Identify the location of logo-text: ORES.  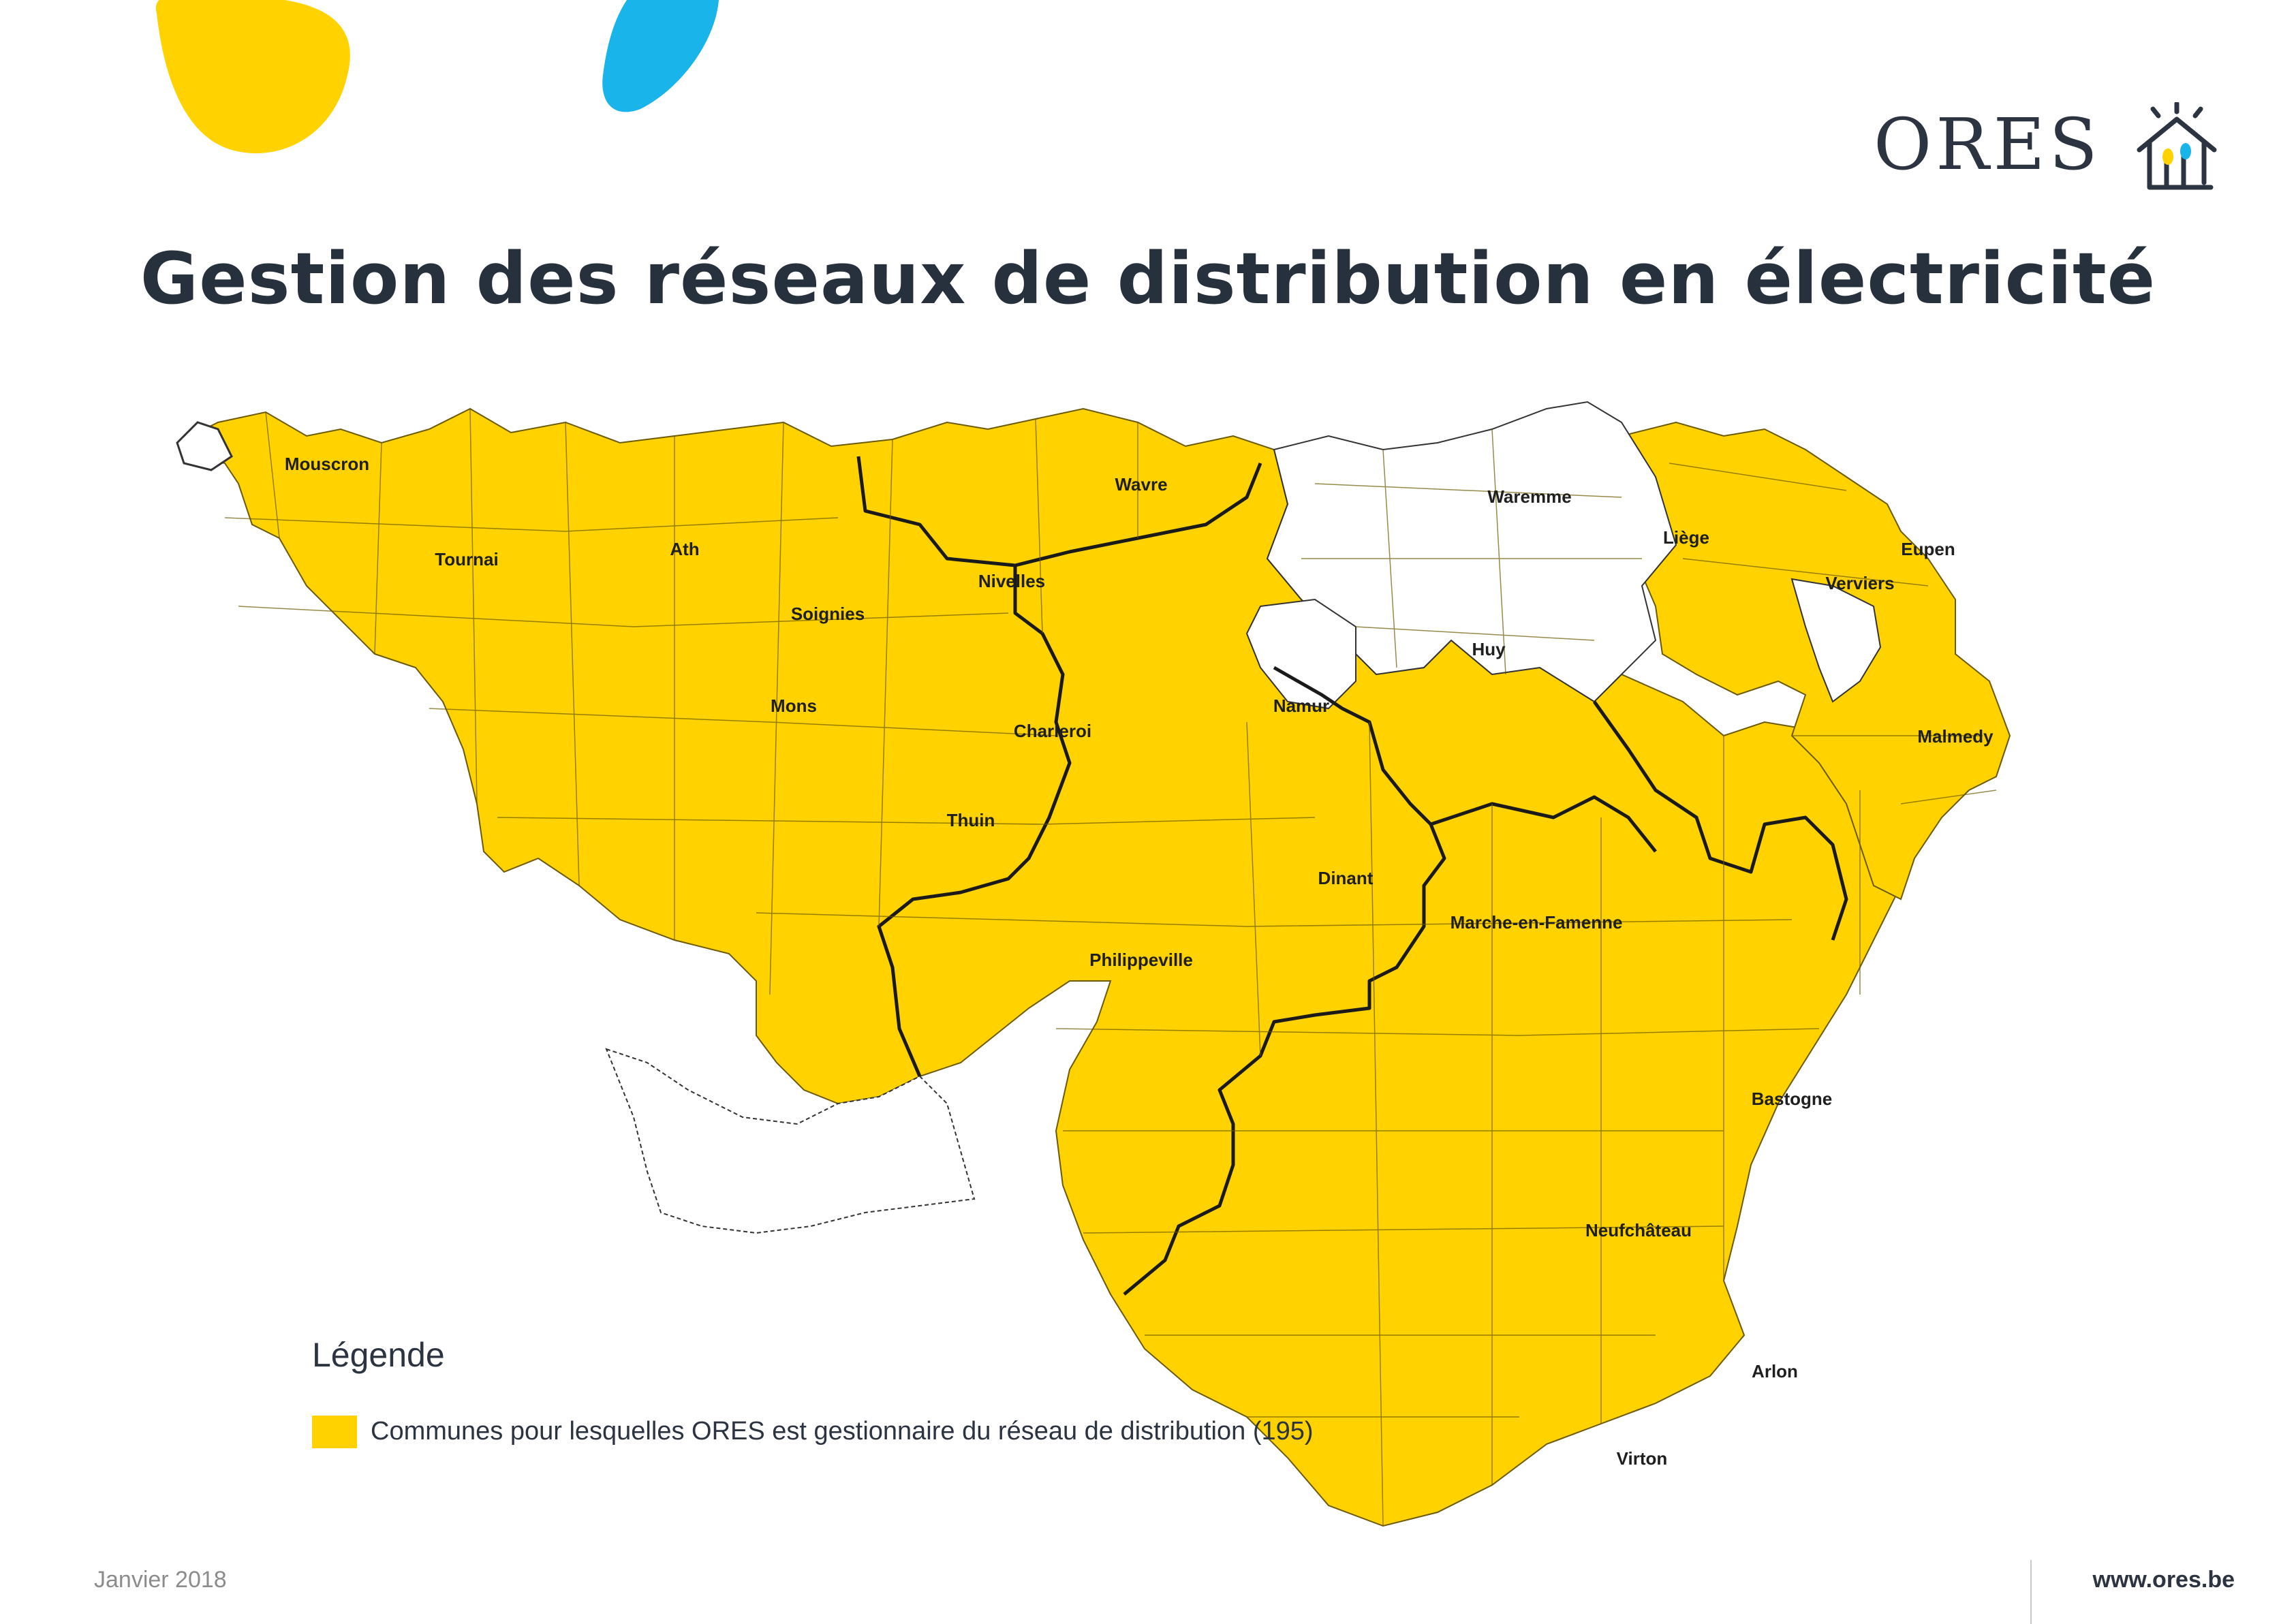
(1988, 144).